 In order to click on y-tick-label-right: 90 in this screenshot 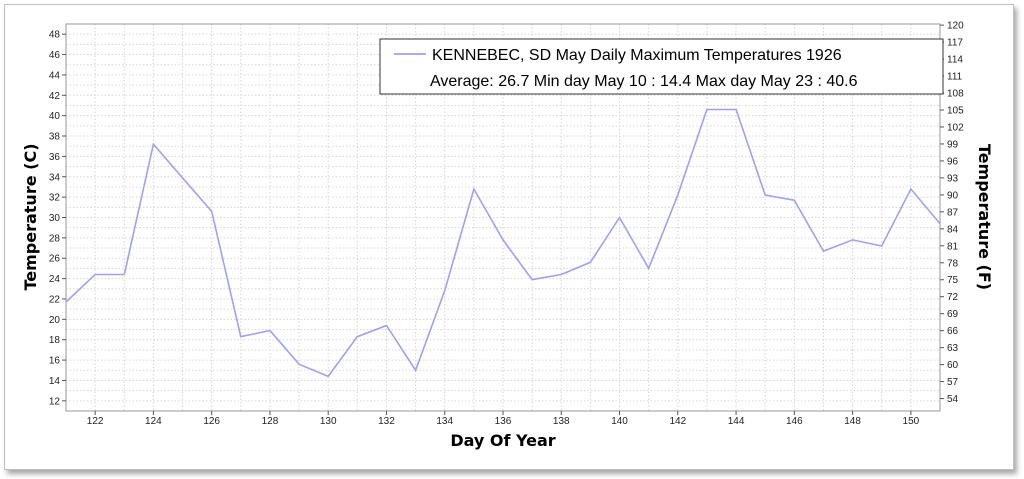, I will do `click(953, 195)`.